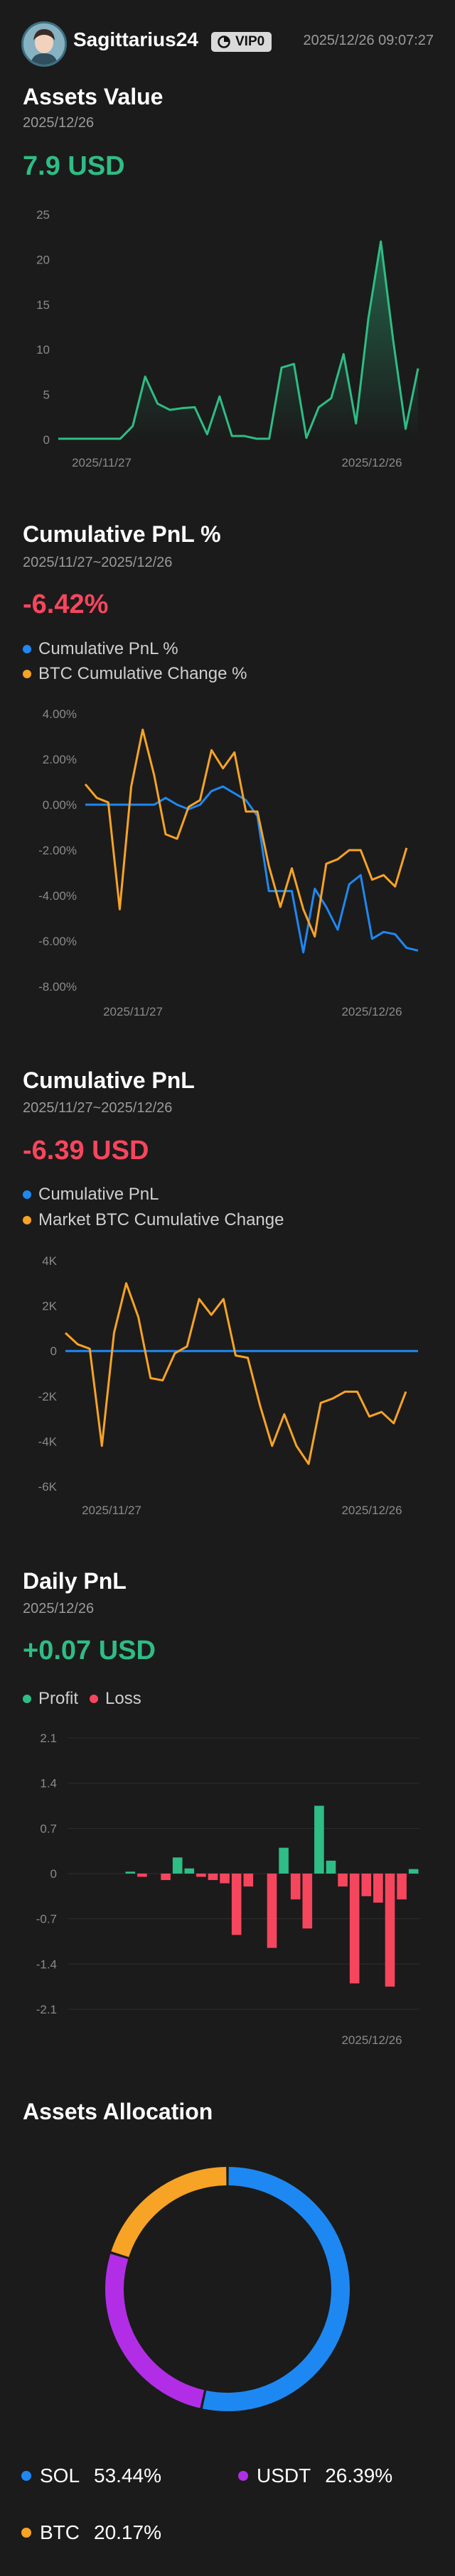 The height and width of the screenshot is (2576, 455). What do you see at coordinates (47, 1920) in the screenshot?
I see `y-tick-label: -0.7` at bounding box center [47, 1920].